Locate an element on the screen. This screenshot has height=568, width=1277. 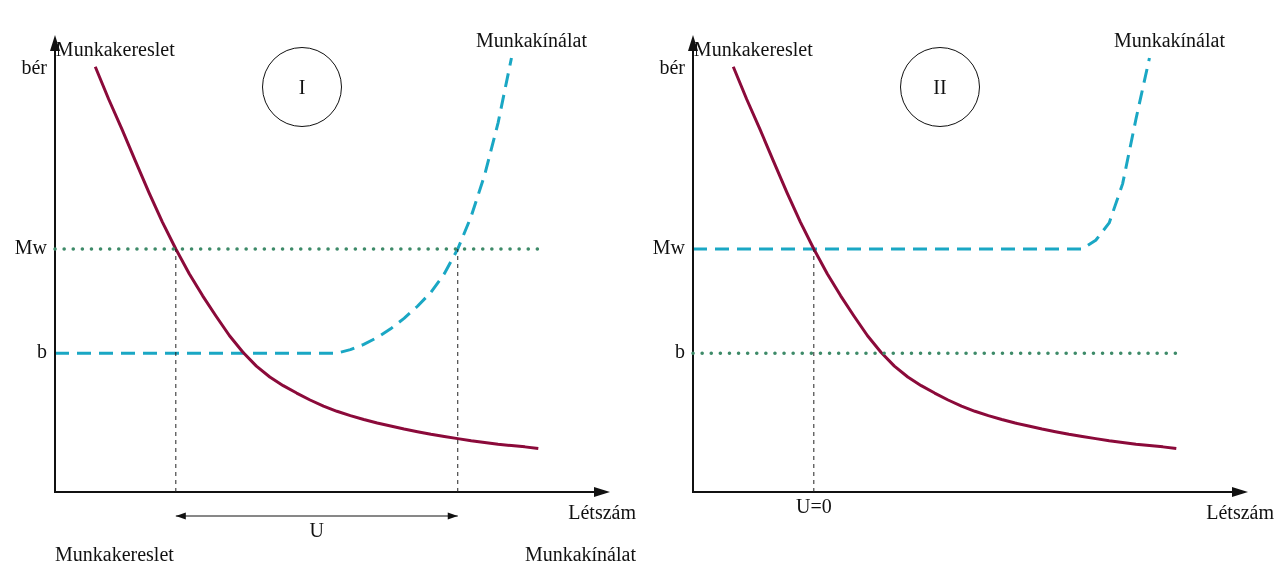
text: Munkakínálat is located at coordinates (580, 554).